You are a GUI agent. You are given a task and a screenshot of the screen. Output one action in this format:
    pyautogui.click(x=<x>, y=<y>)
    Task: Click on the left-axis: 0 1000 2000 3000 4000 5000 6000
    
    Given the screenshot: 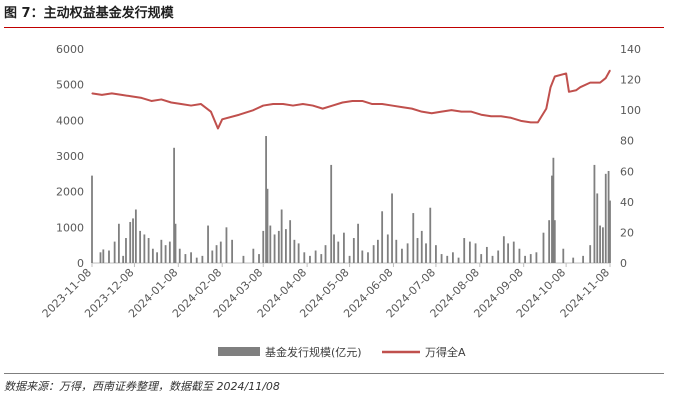 What is the action you would take?
    pyautogui.click(x=70, y=156)
    